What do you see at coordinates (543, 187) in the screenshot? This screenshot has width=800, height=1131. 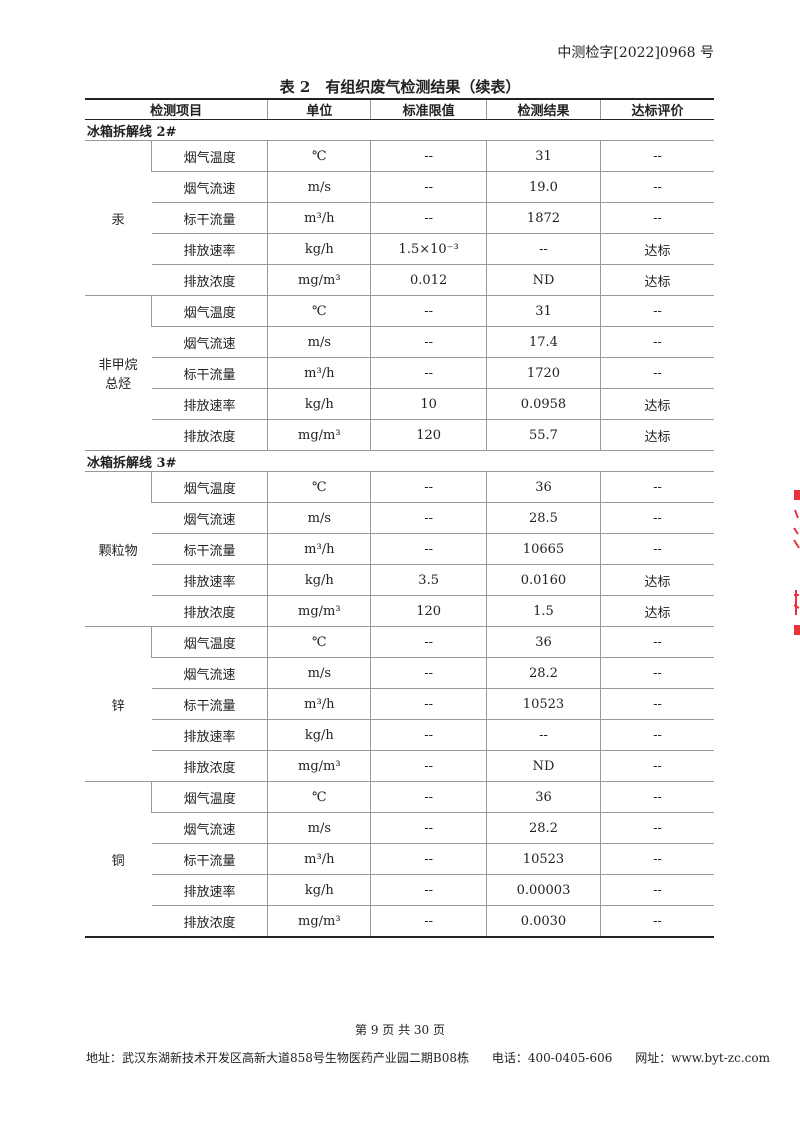 I see `result-cell: 19.0` at bounding box center [543, 187].